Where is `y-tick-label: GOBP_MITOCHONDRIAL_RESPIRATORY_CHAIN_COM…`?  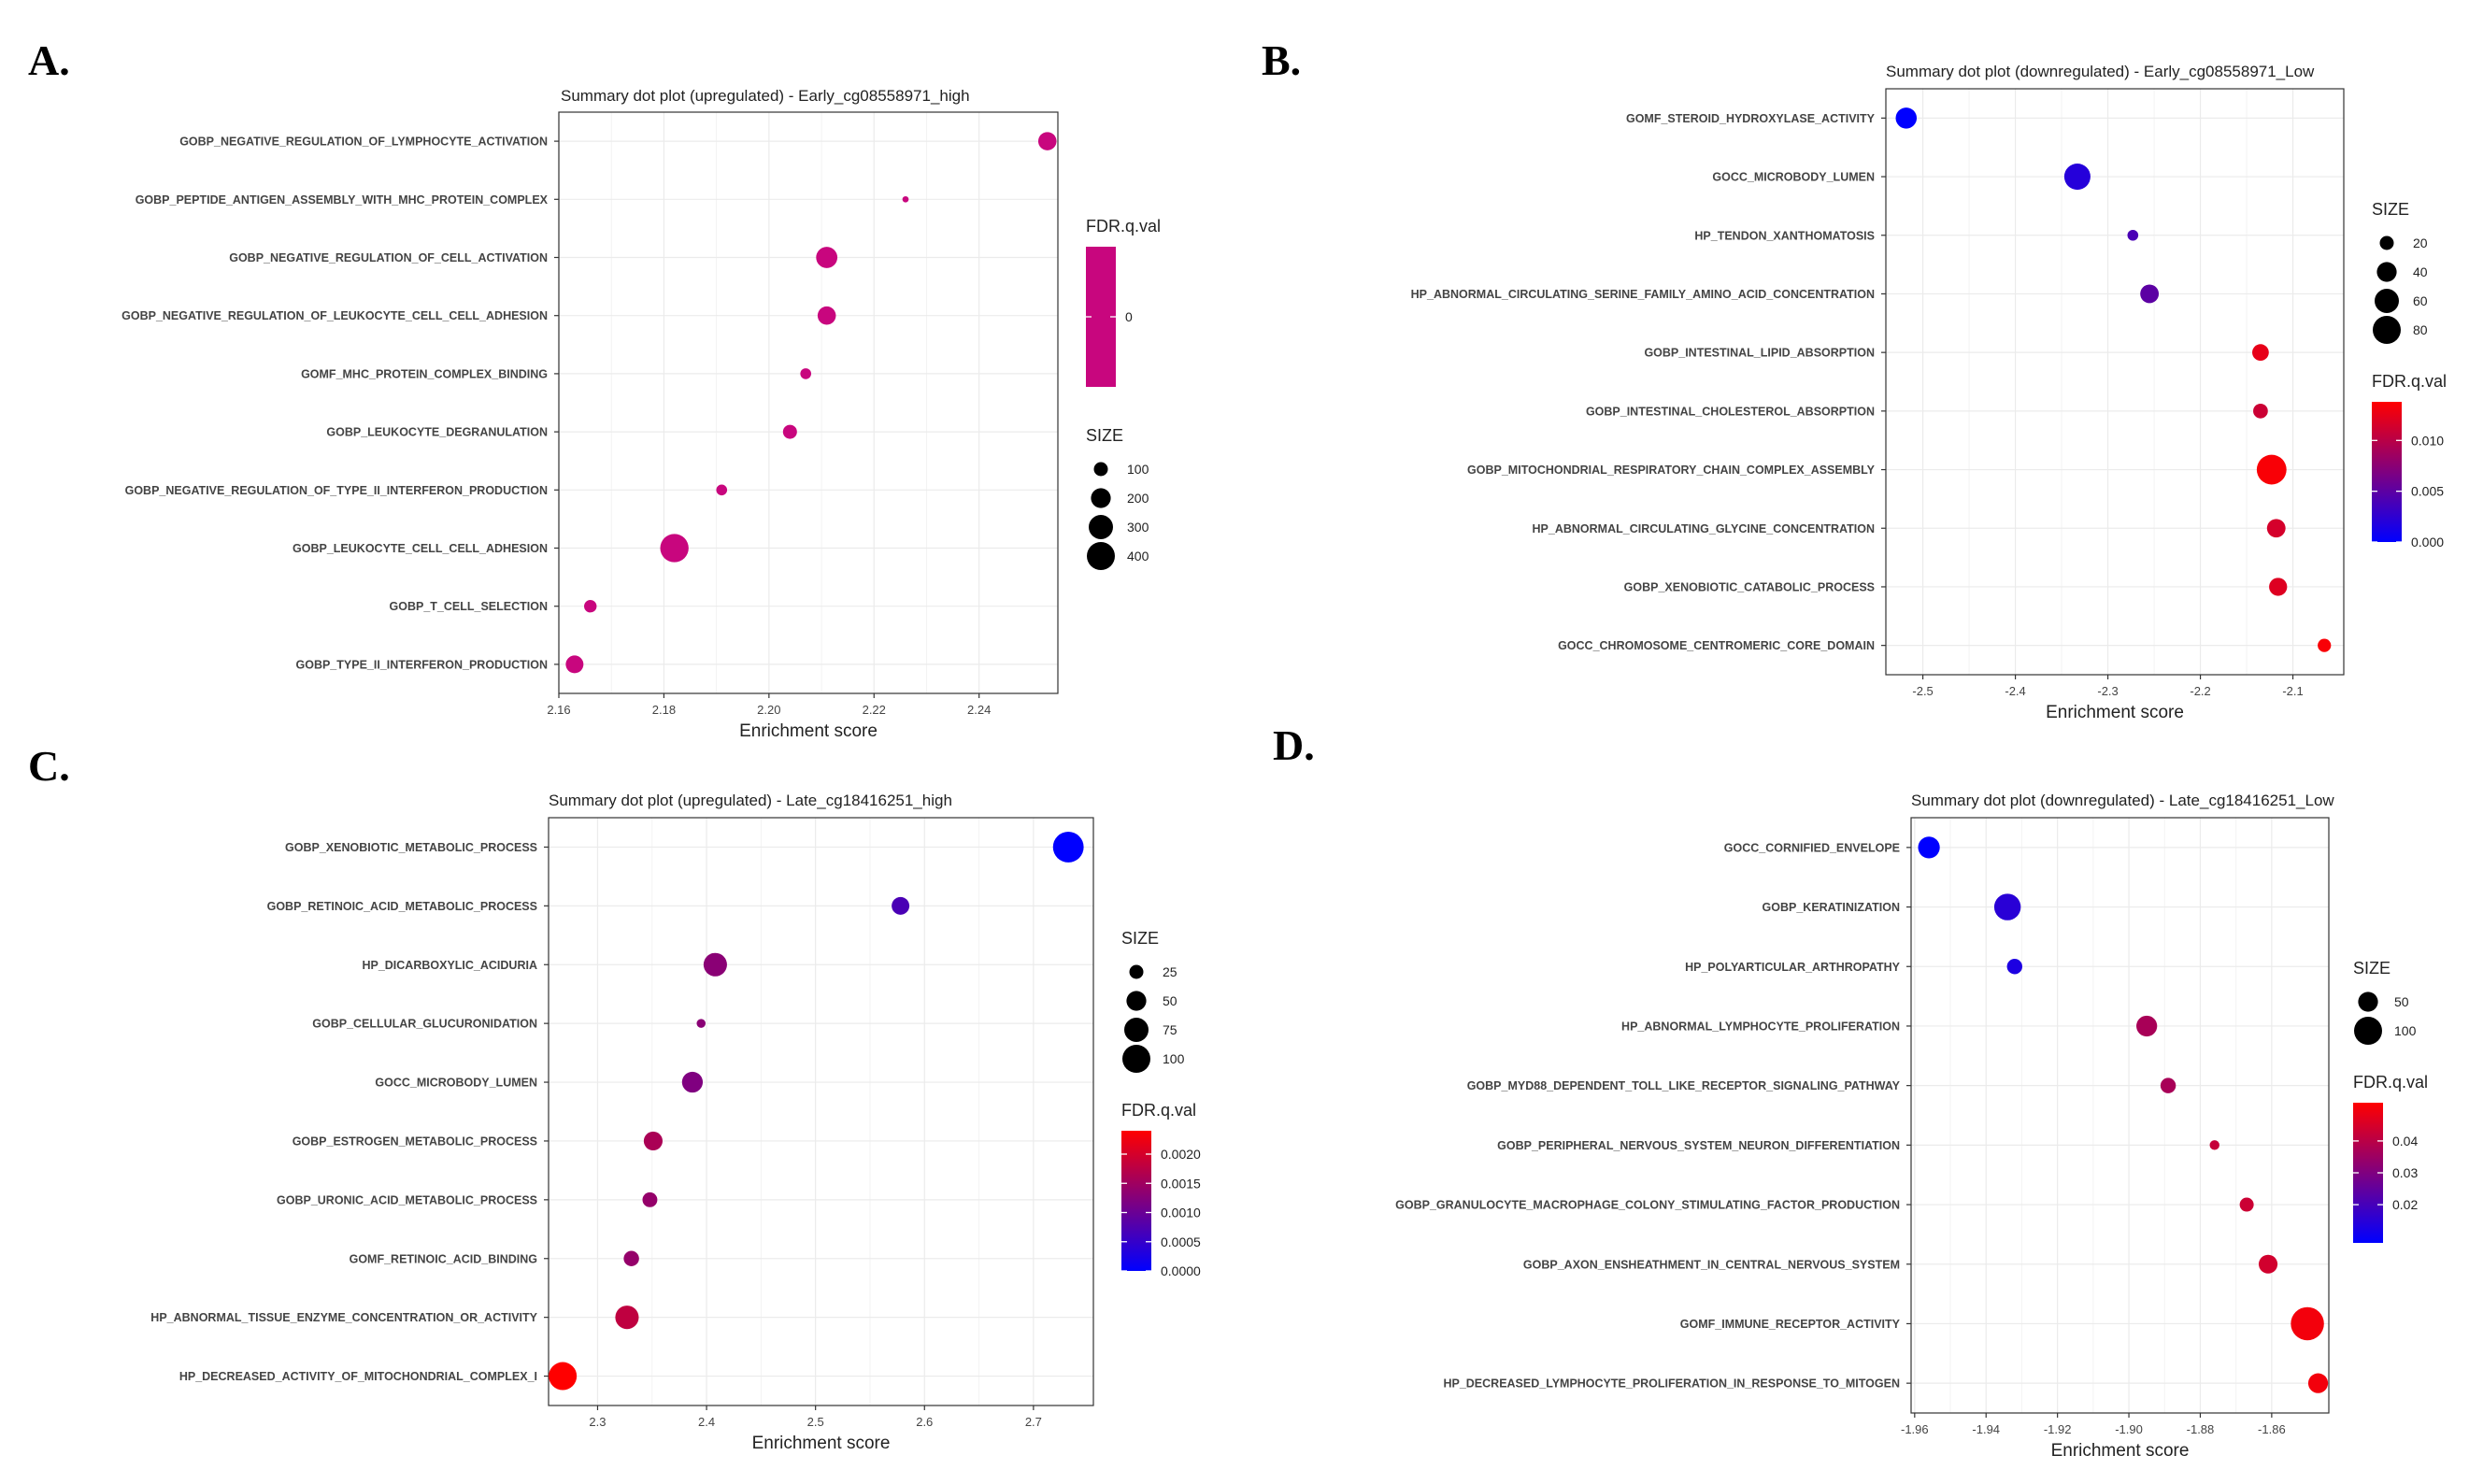
y-tick-label: GOBP_MITOCHONDRIAL_RESPIRATORY_CHAIN_COM… is located at coordinates (1671, 470).